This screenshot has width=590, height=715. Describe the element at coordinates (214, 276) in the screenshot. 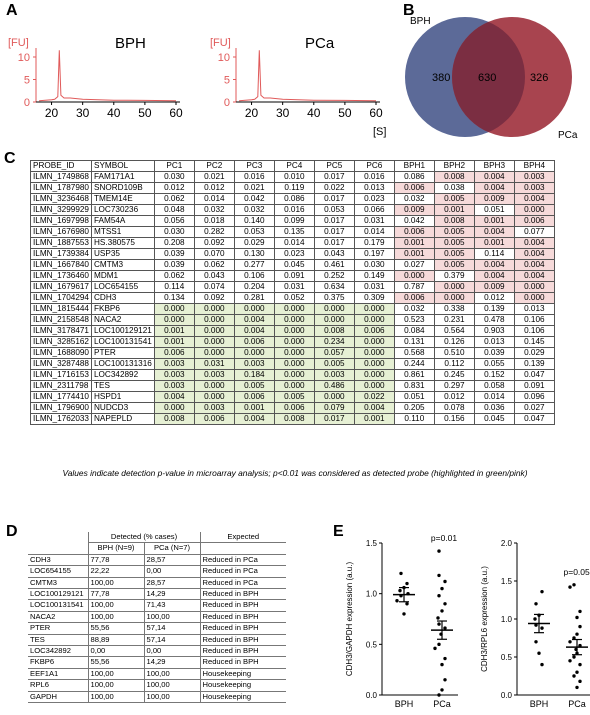

I see `pvalue-cell: 0.043` at that location.